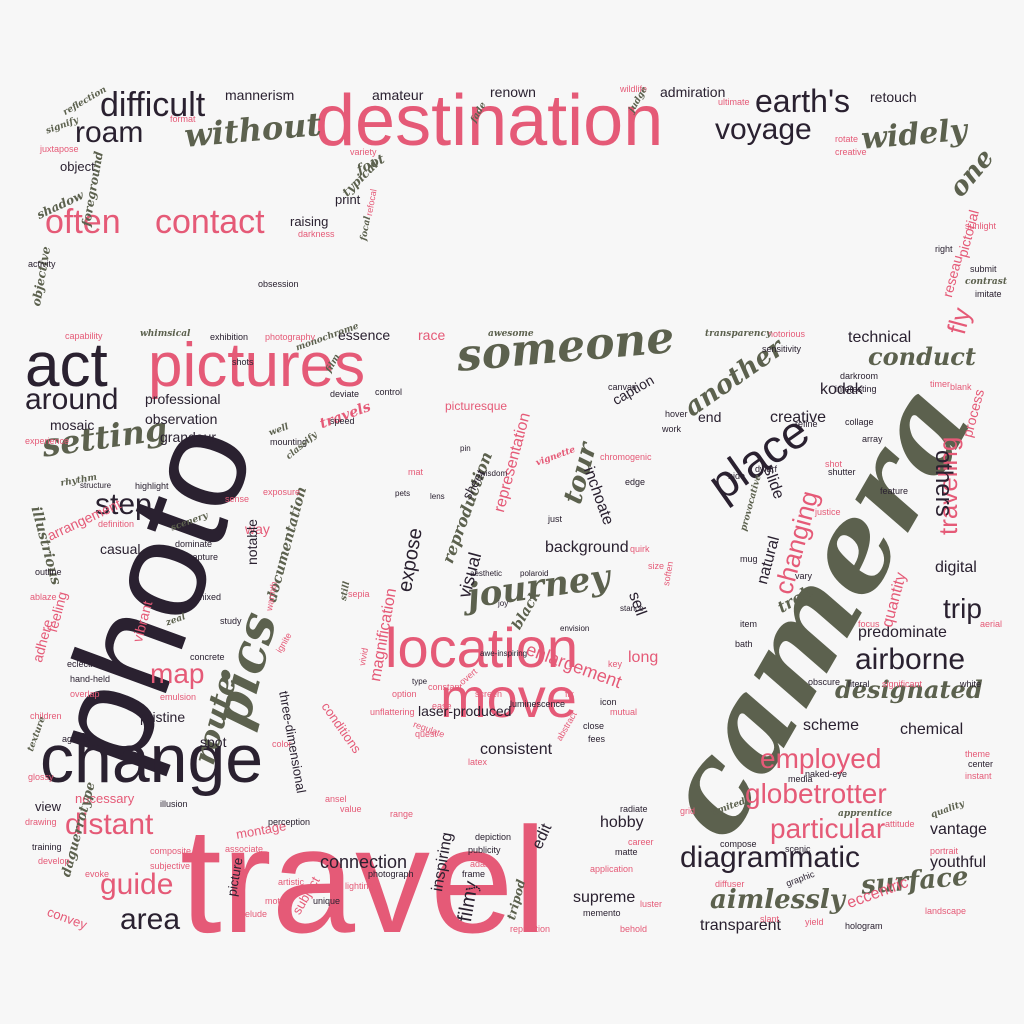 This screenshot has height=1024, width=1024. Describe the element at coordinates (137, 884) in the screenshot. I see `word-guide: guide` at that location.